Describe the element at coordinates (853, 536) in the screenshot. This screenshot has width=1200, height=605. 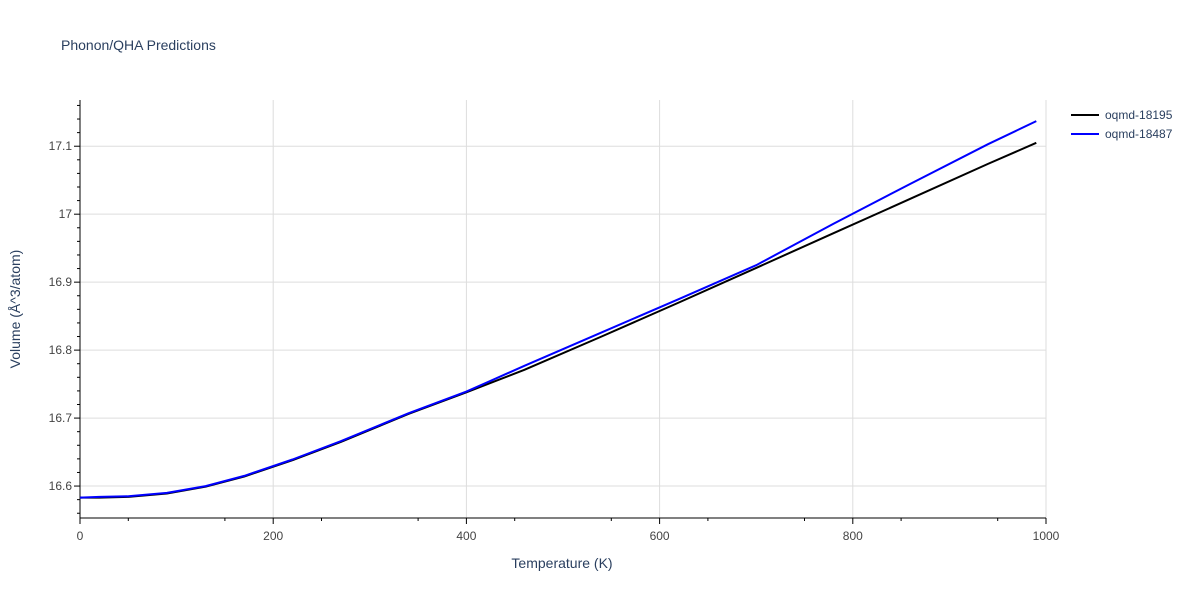
I see `x-tick-label: 800` at that location.